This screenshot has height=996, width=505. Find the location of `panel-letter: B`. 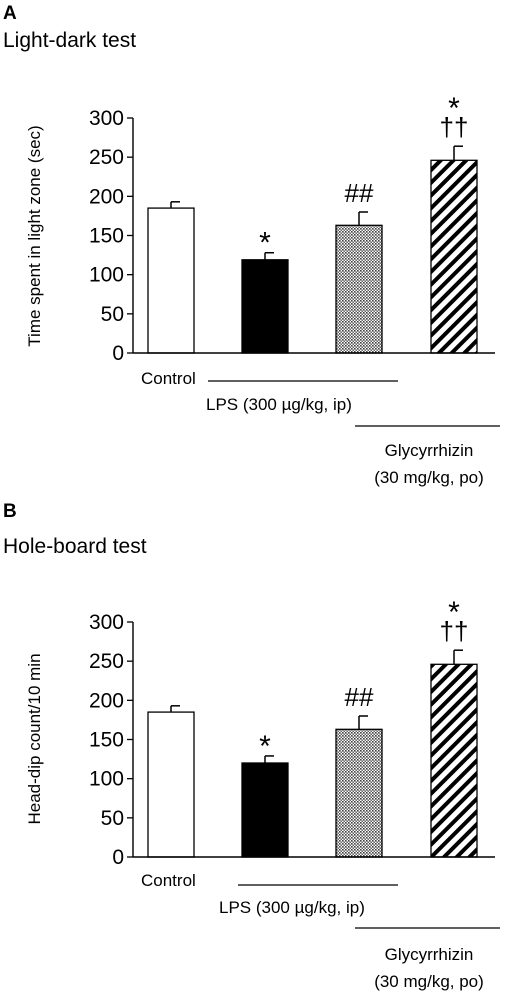

panel-letter: B is located at coordinates (10, 511).